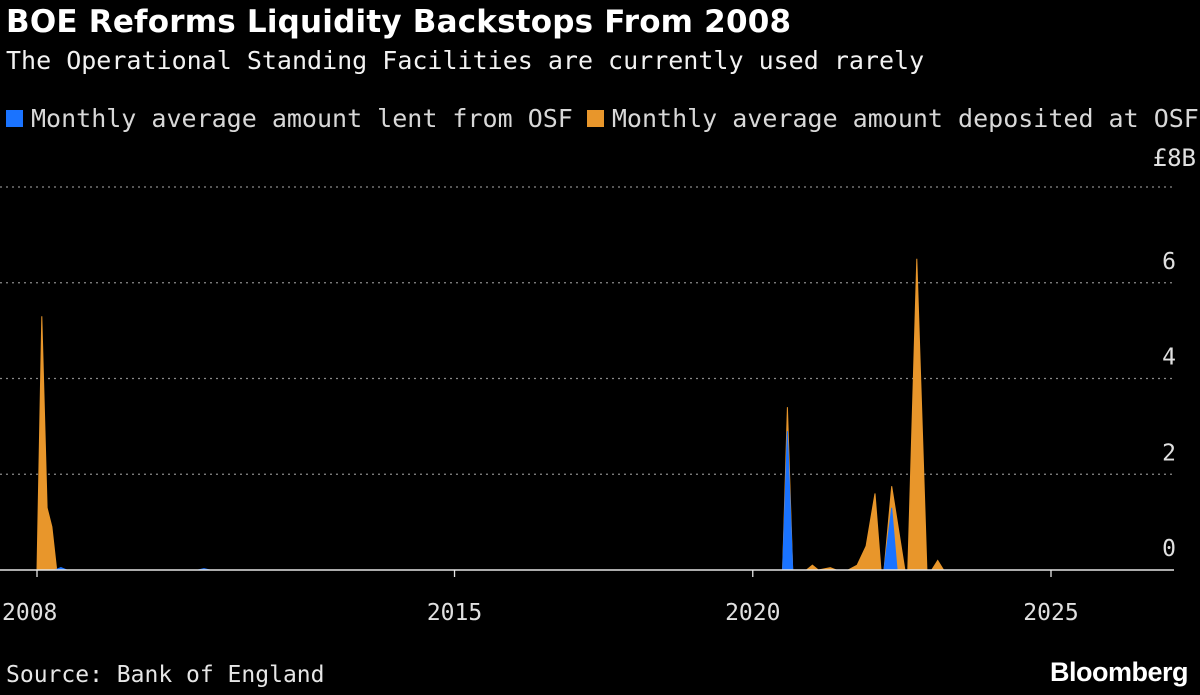 The width and height of the screenshot is (1200, 695). What do you see at coordinates (302, 118) in the screenshot?
I see `legend-label-lent: Monthly average amount lent from OSF` at bounding box center [302, 118].